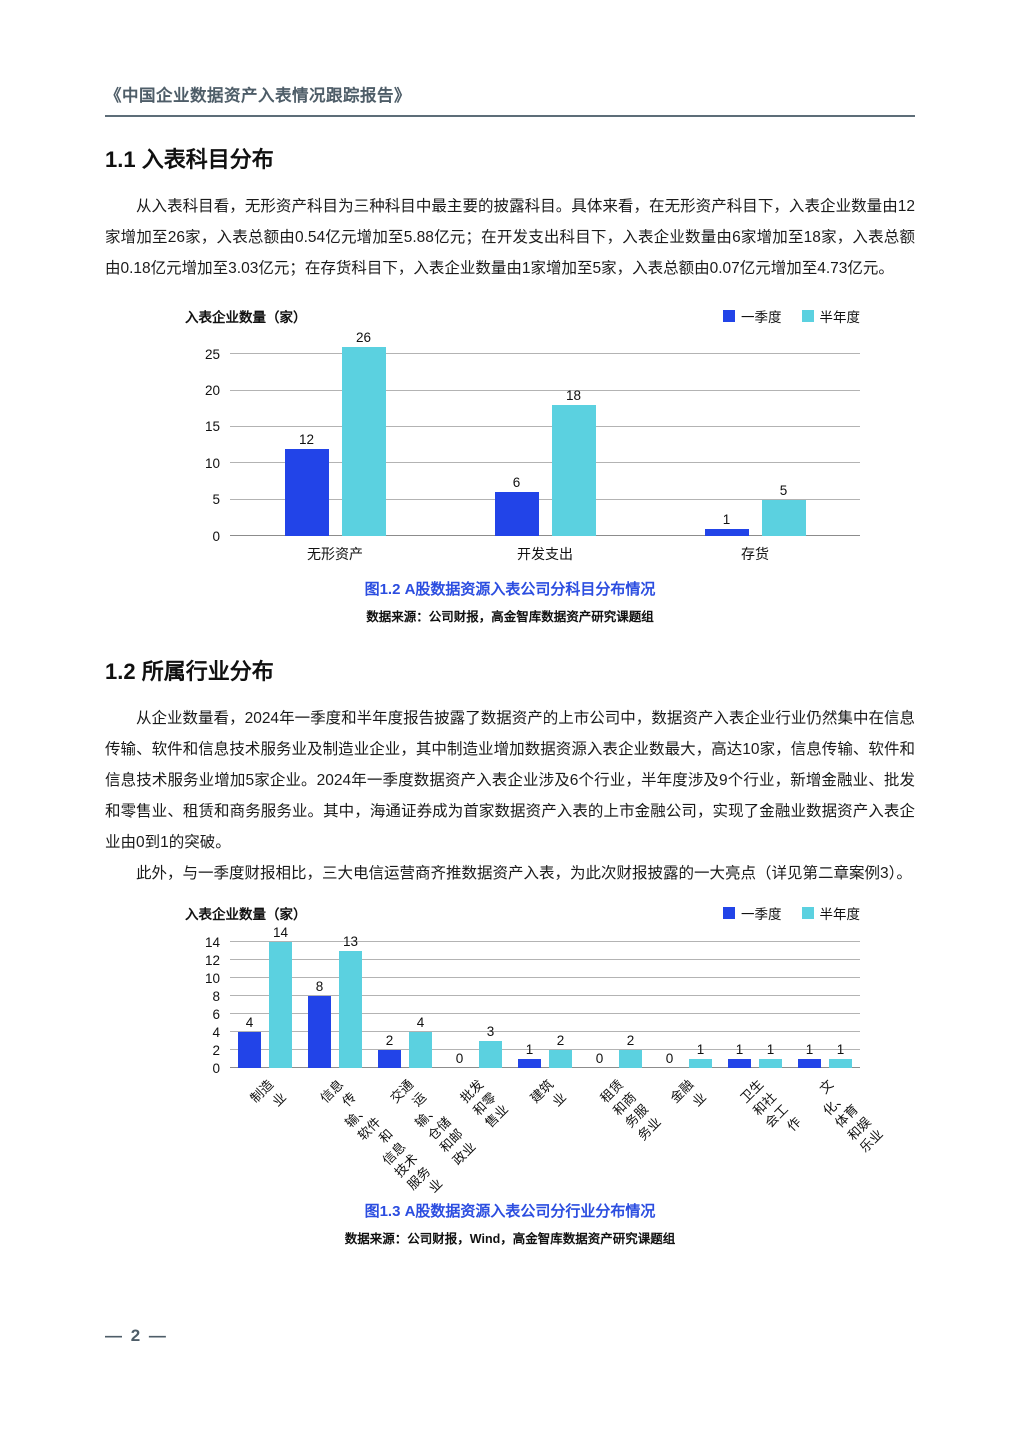 The width and height of the screenshot is (1020, 1431). Describe the element at coordinates (510, 1211) in the screenshot. I see `figure-caption: 图1.3 A股数据资源入表公司分行业分布情况` at that location.